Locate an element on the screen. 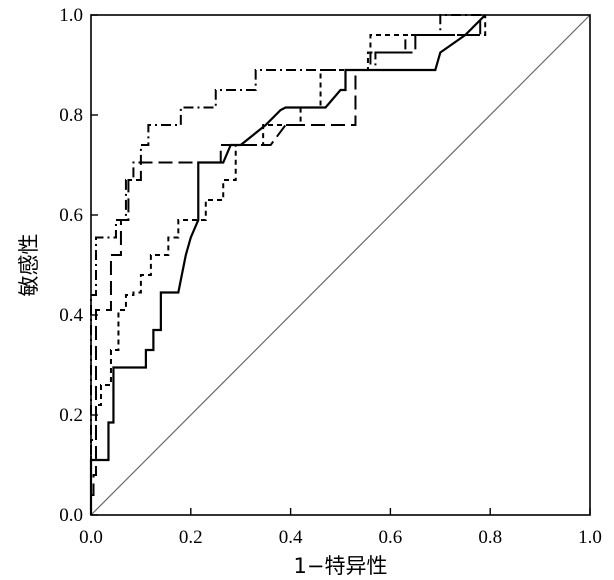  y-axis-ticks: 0.0 0.2 0.4 0.6 0.8 1.0 is located at coordinates (78, 265).